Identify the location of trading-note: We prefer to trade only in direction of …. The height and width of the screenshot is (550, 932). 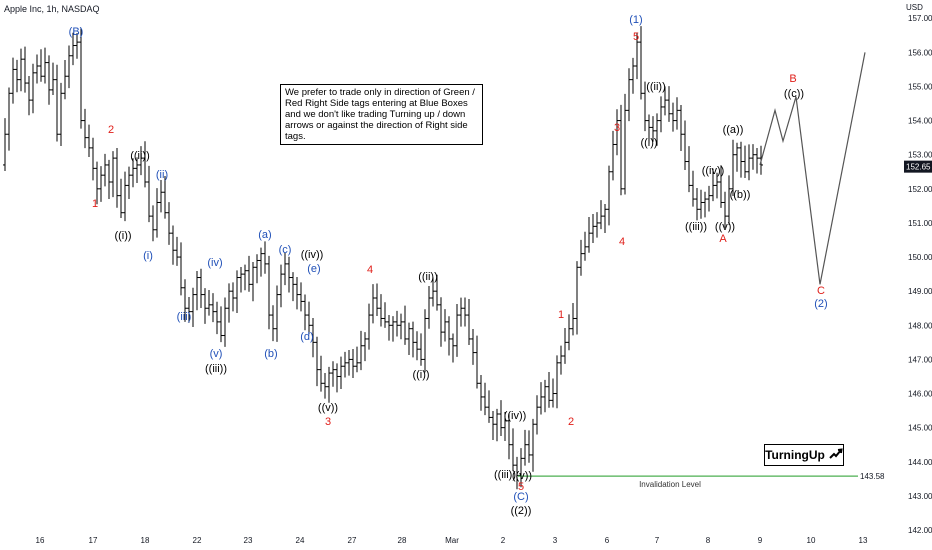
(381, 114).